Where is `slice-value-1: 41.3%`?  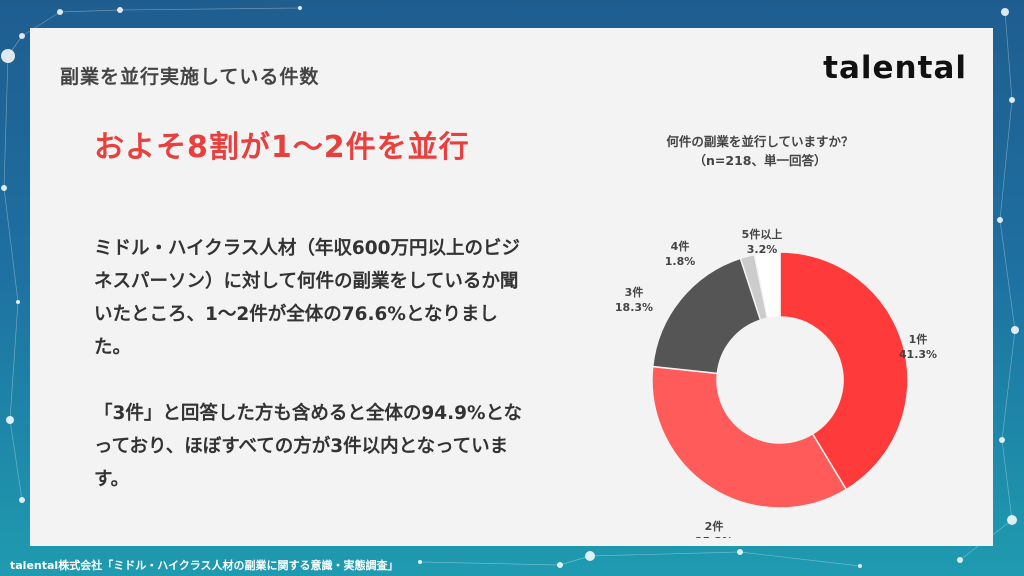 slice-value-1: 41.3% is located at coordinates (918, 354).